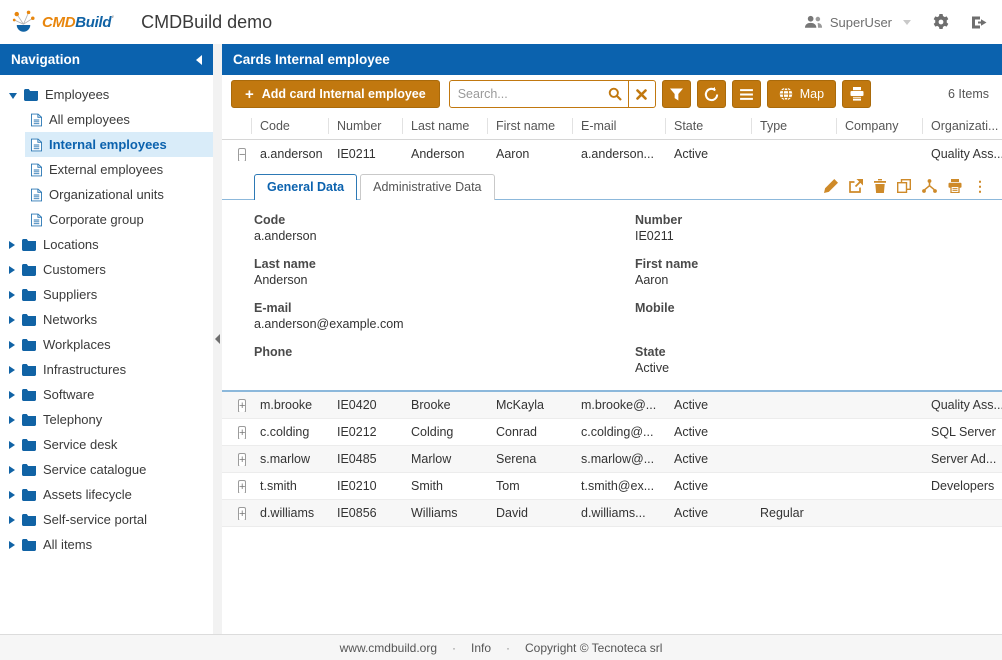 This screenshot has height=660, width=1002. Describe the element at coordinates (106, 344) in the screenshot. I see `sidebar-item-workplaces: Workplaces` at that location.